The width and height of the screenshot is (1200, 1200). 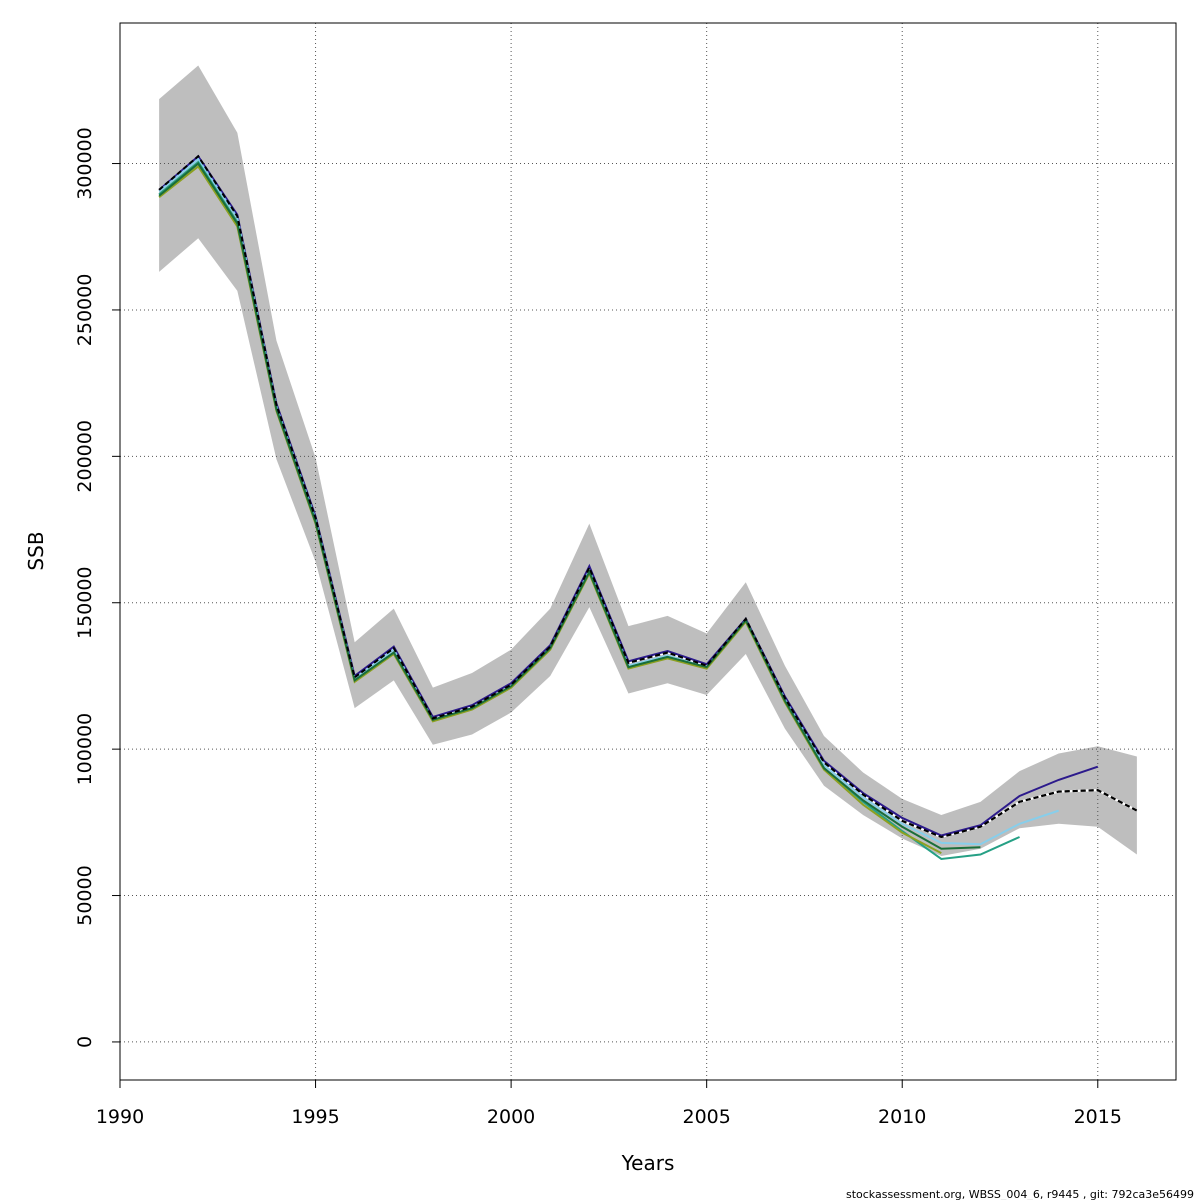 What do you see at coordinates (85, 163) in the screenshot?
I see `y-tick-label: 300000` at bounding box center [85, 163].